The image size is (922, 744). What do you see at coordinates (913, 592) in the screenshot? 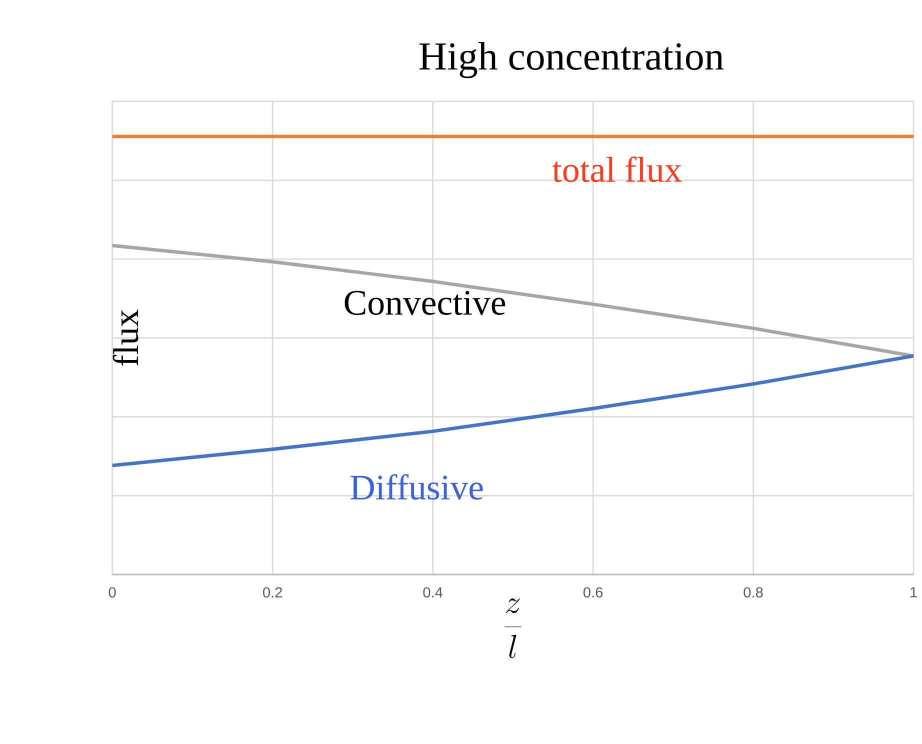
I see `x-tick-label: 1` at bounding box center [913, 592].